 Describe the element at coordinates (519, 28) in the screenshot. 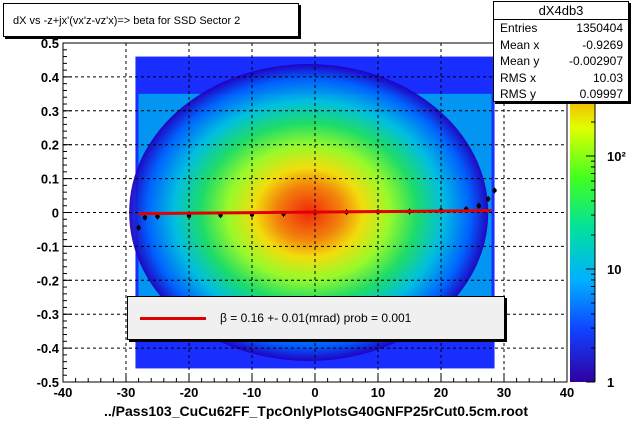

I see `stats-label: Entries` at that location.